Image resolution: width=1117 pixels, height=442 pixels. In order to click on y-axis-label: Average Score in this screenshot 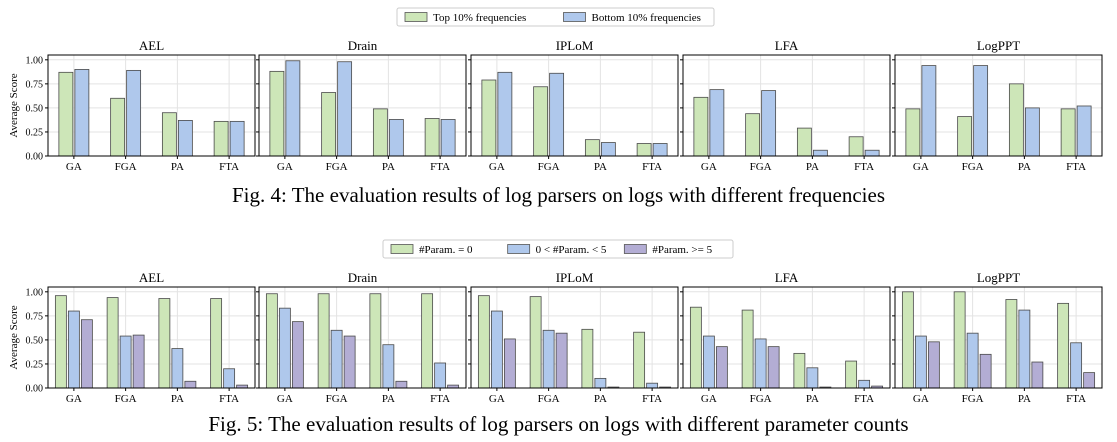, I will do `click(14, 337)`.